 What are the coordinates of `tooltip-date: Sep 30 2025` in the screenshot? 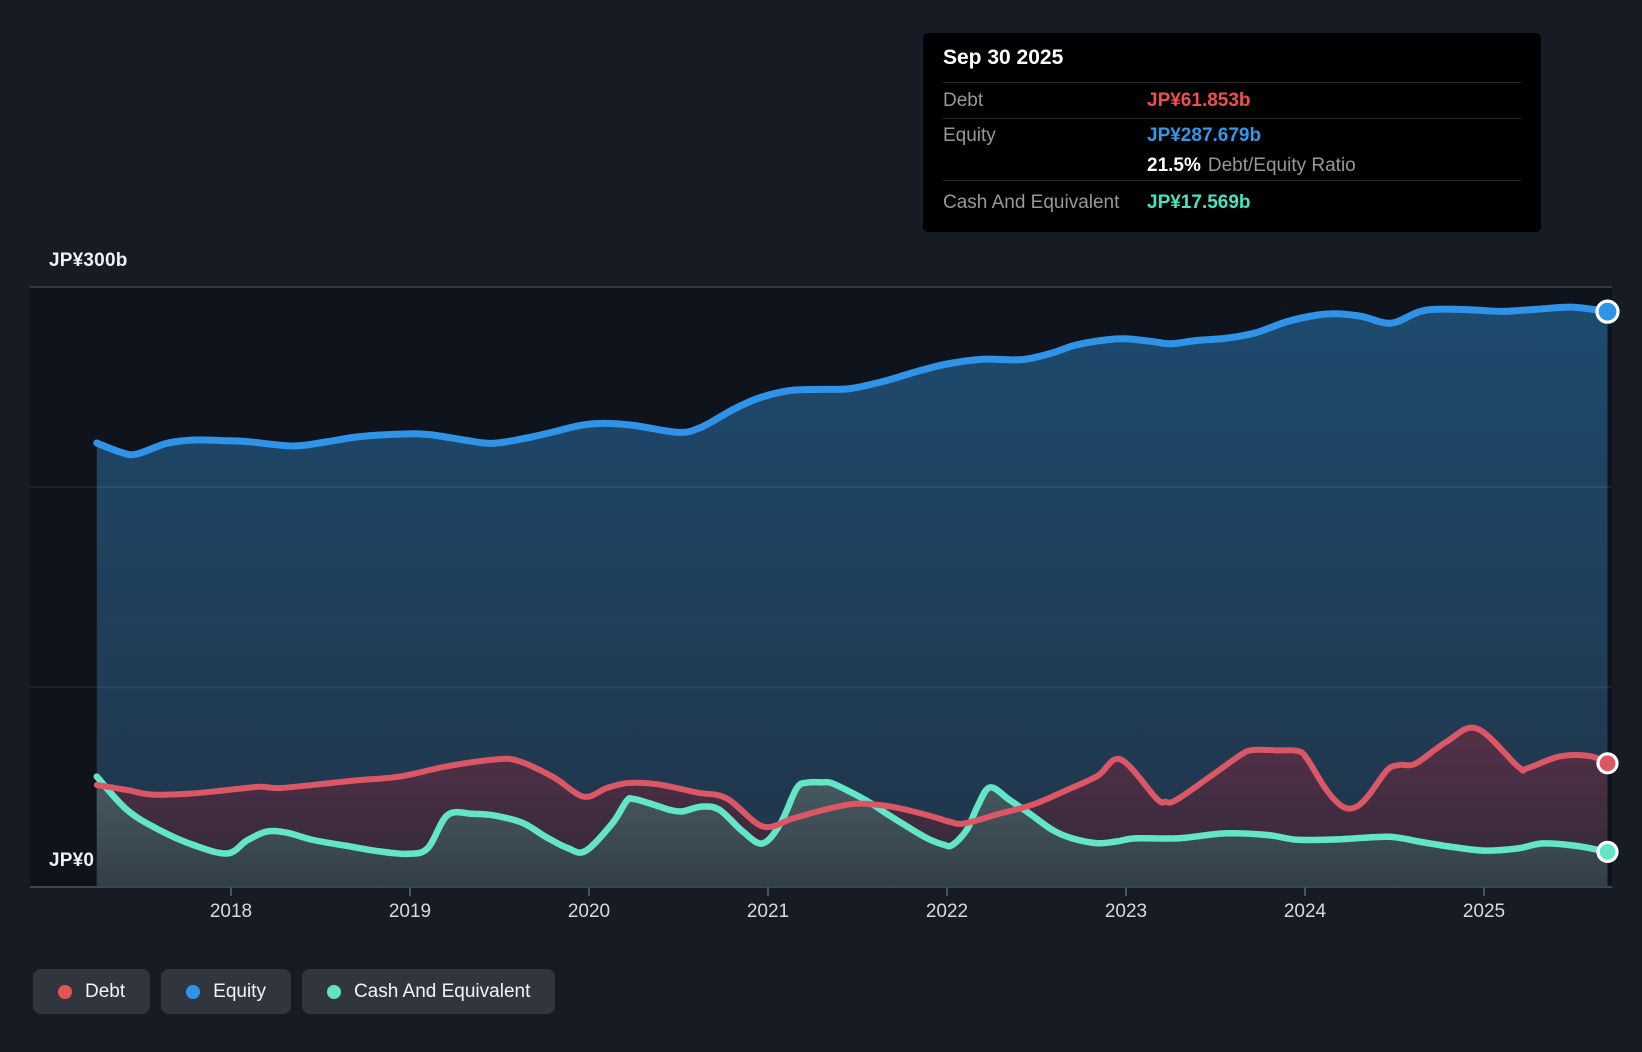 It's located at (1232, 58).